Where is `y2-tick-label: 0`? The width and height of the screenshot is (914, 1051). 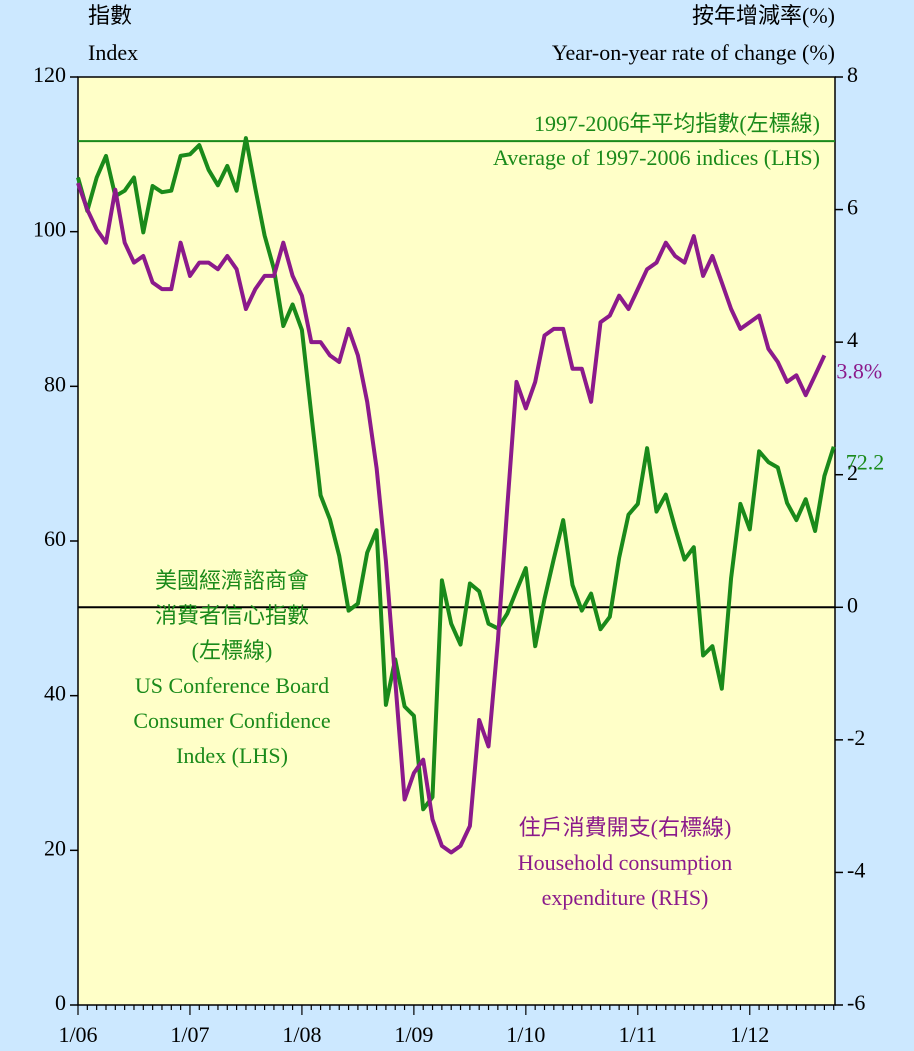 y2-tick-label: 0 is located at coordinates (852, 604).